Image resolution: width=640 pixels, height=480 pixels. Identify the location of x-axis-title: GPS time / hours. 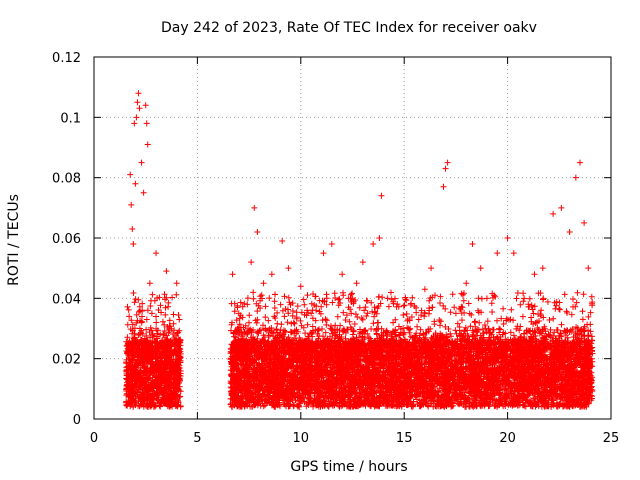
(348, 467).